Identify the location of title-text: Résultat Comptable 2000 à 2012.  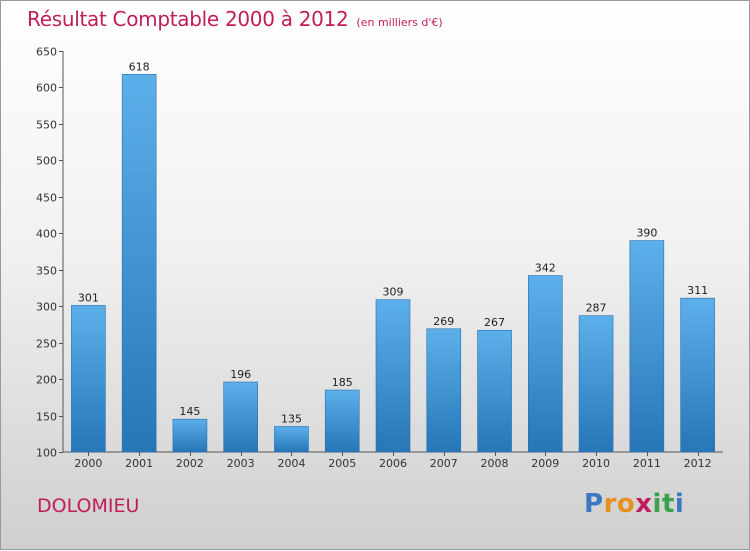
(188, 19).